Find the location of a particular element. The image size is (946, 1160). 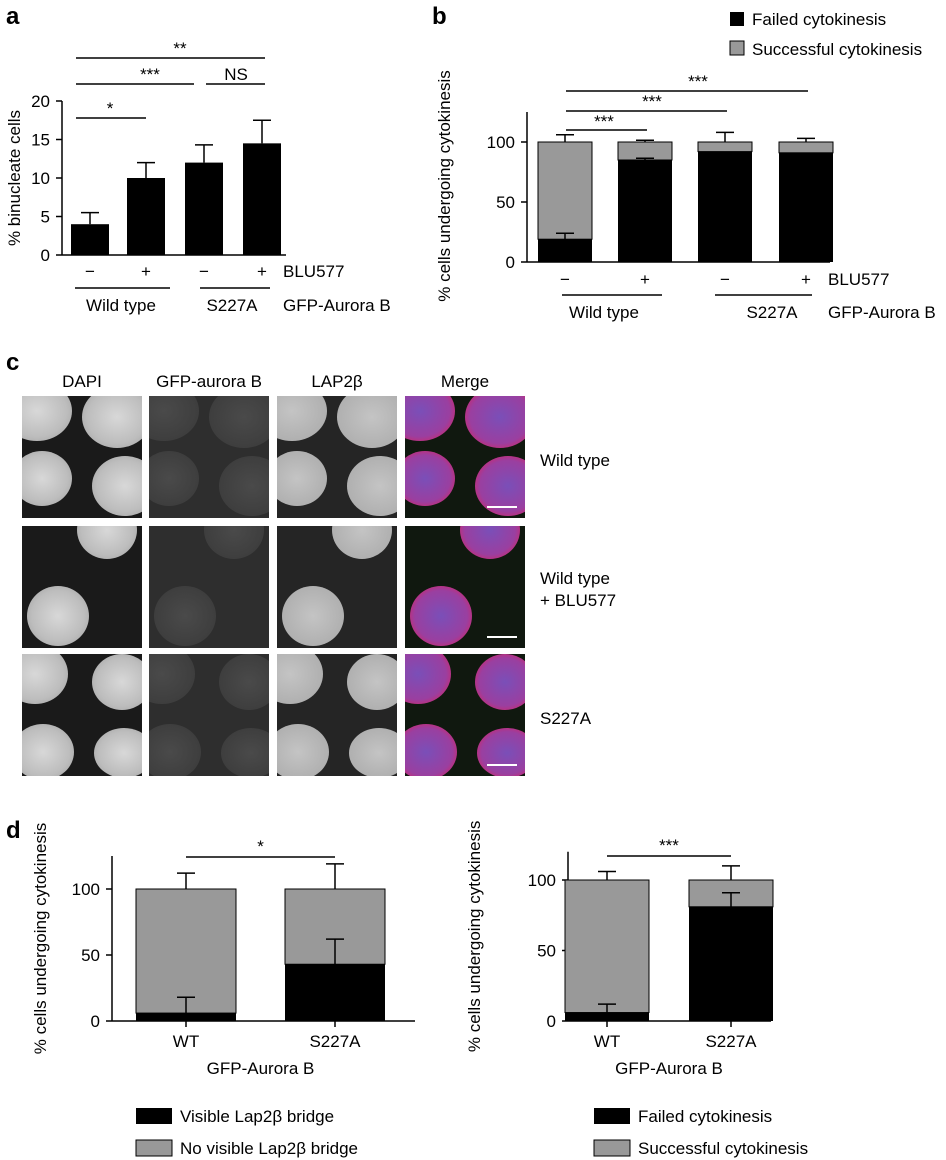

chart-b-y-tick-label: 50 is located at coordinates (505, 202).